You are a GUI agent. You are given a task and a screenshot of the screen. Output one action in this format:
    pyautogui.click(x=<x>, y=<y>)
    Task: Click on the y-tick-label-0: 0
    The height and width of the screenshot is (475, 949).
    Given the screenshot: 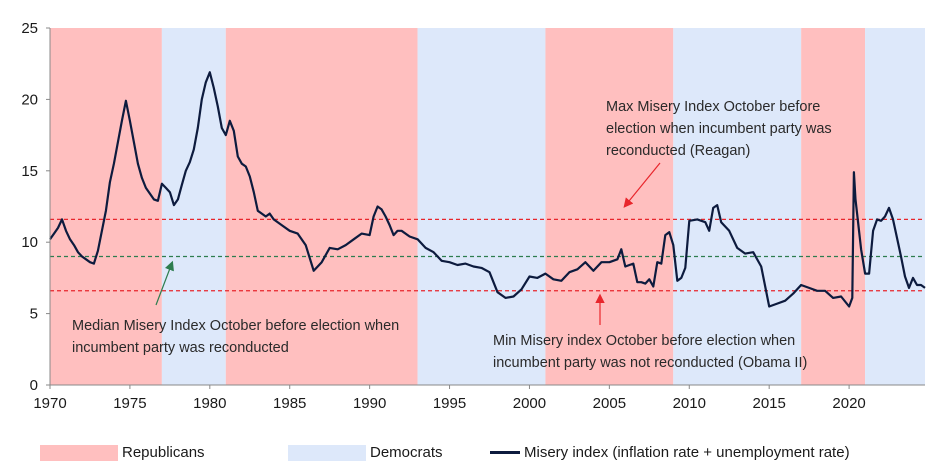 What is the action you would take?
    pyautogui.click(x=34, y=385)
    